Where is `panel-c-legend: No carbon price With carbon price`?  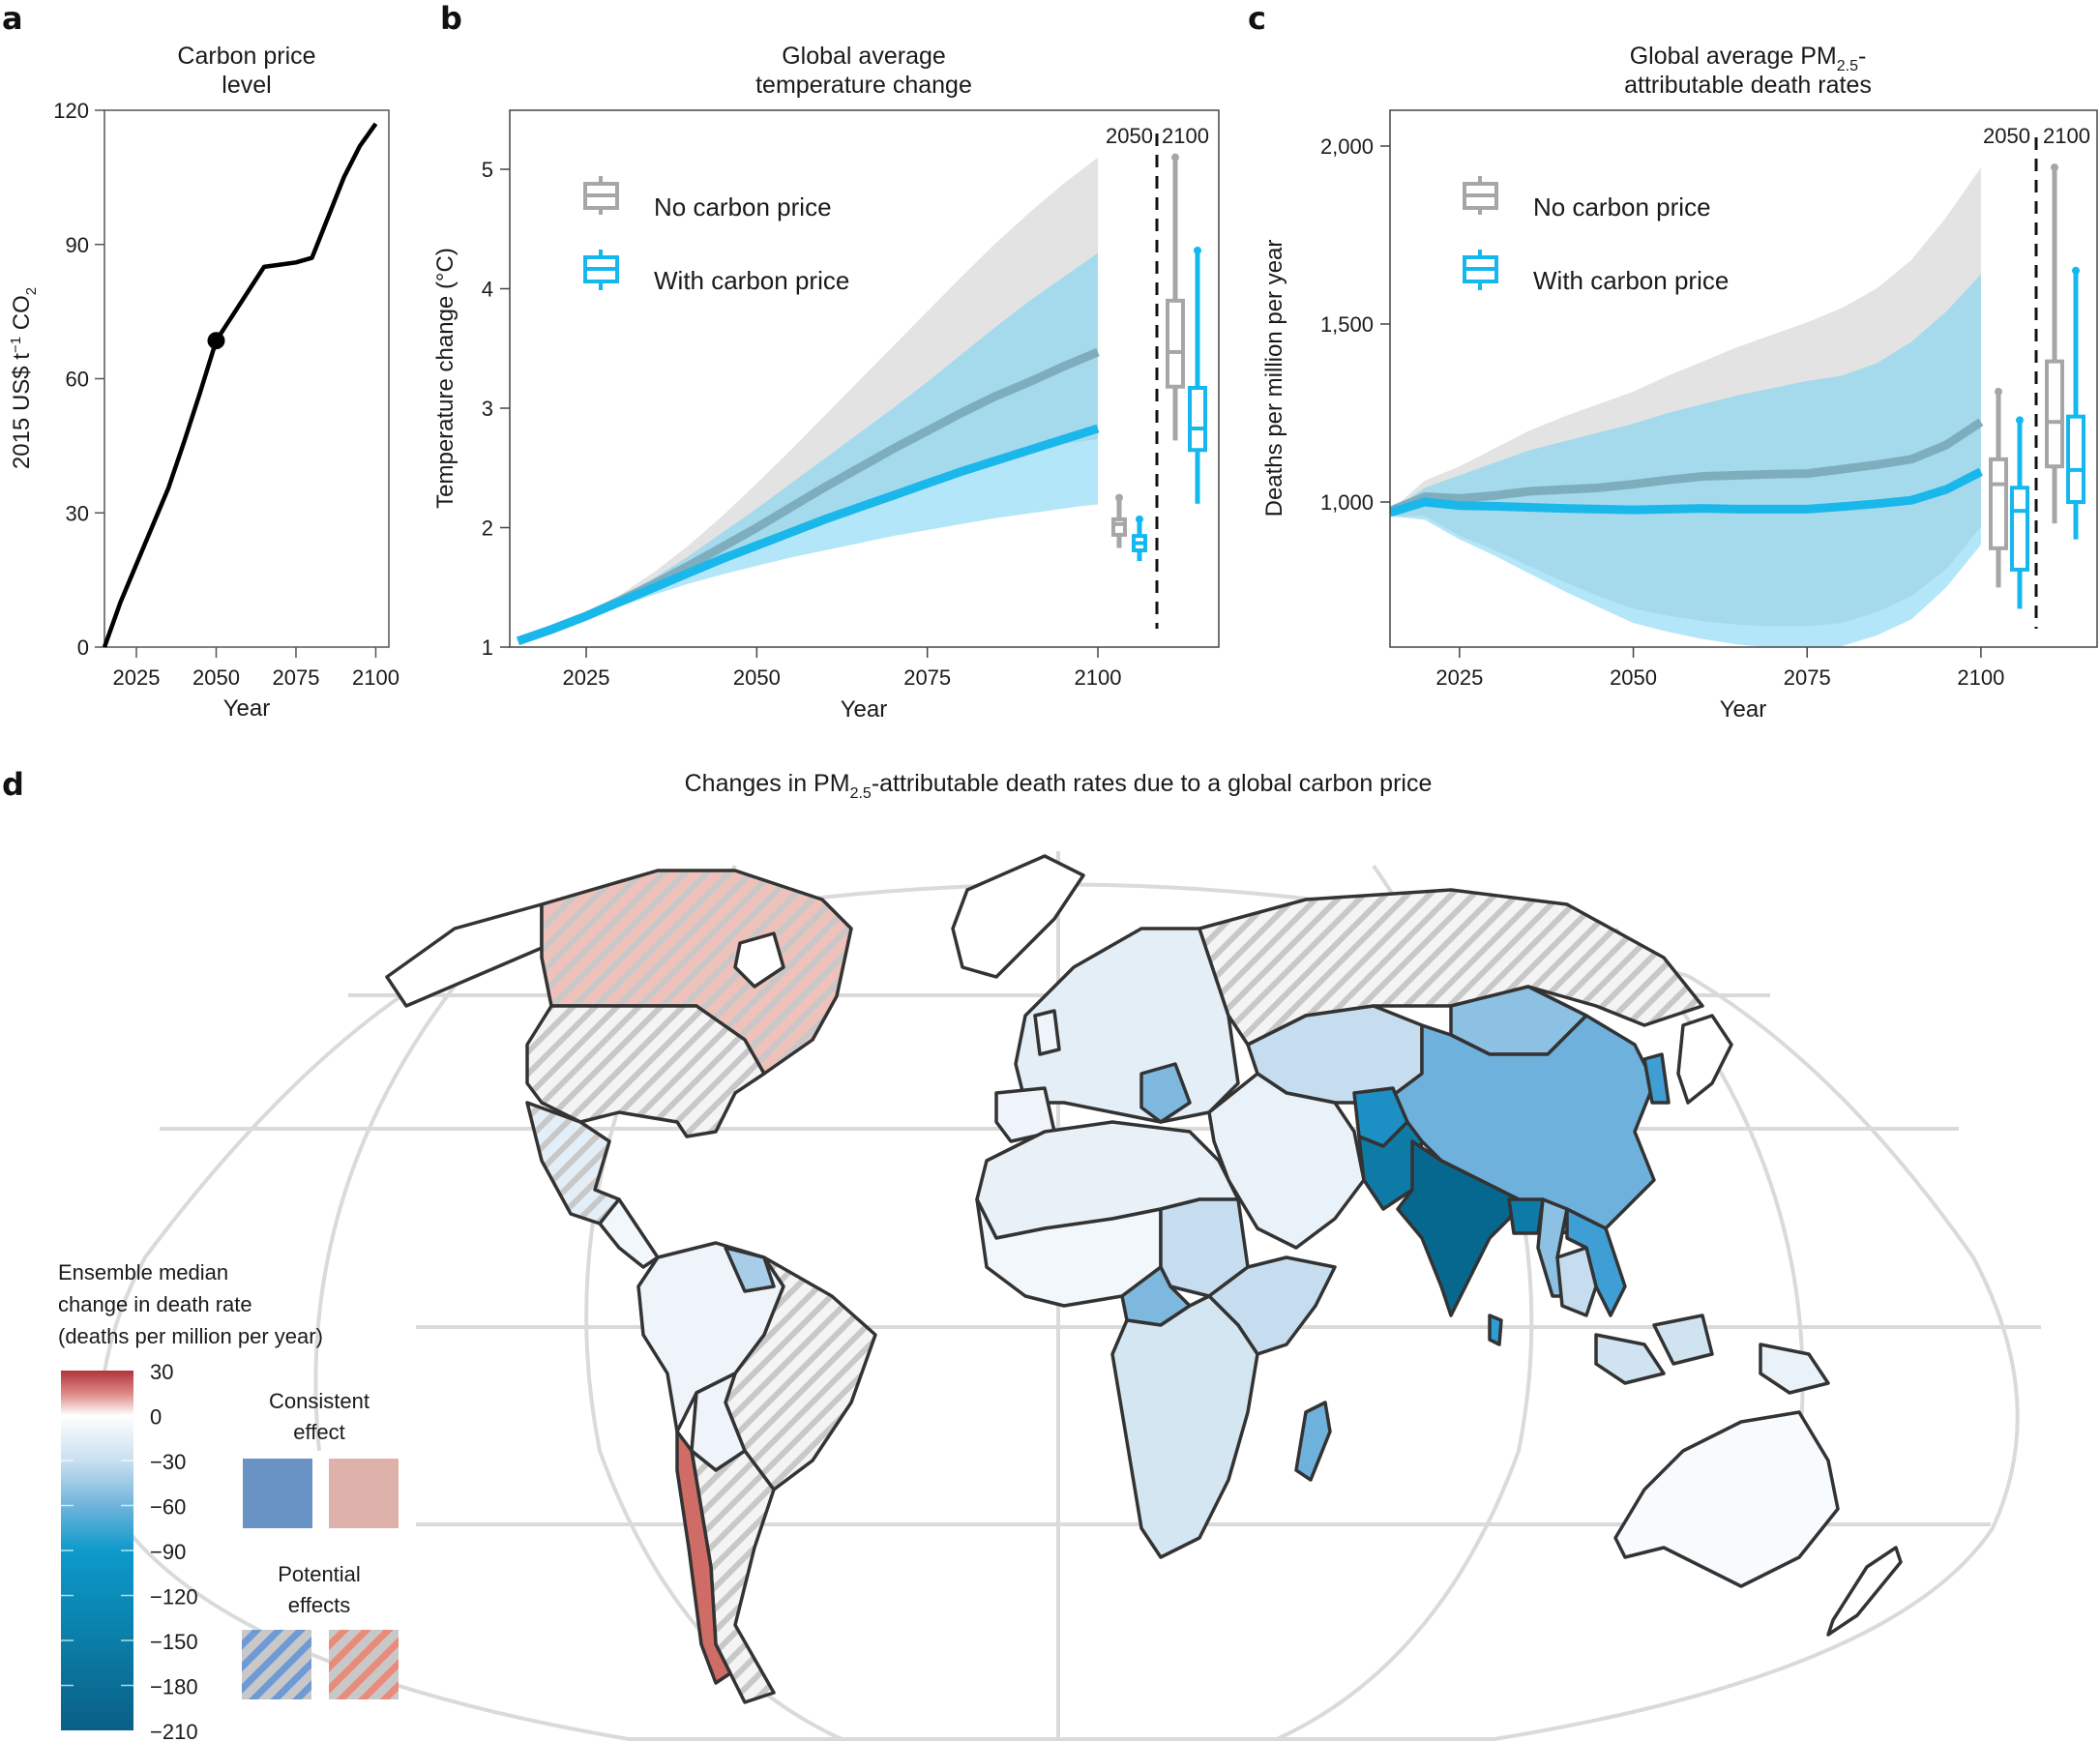
panel-c-legend: No carbon price With carbon price is located at coordinates (1596, 235).